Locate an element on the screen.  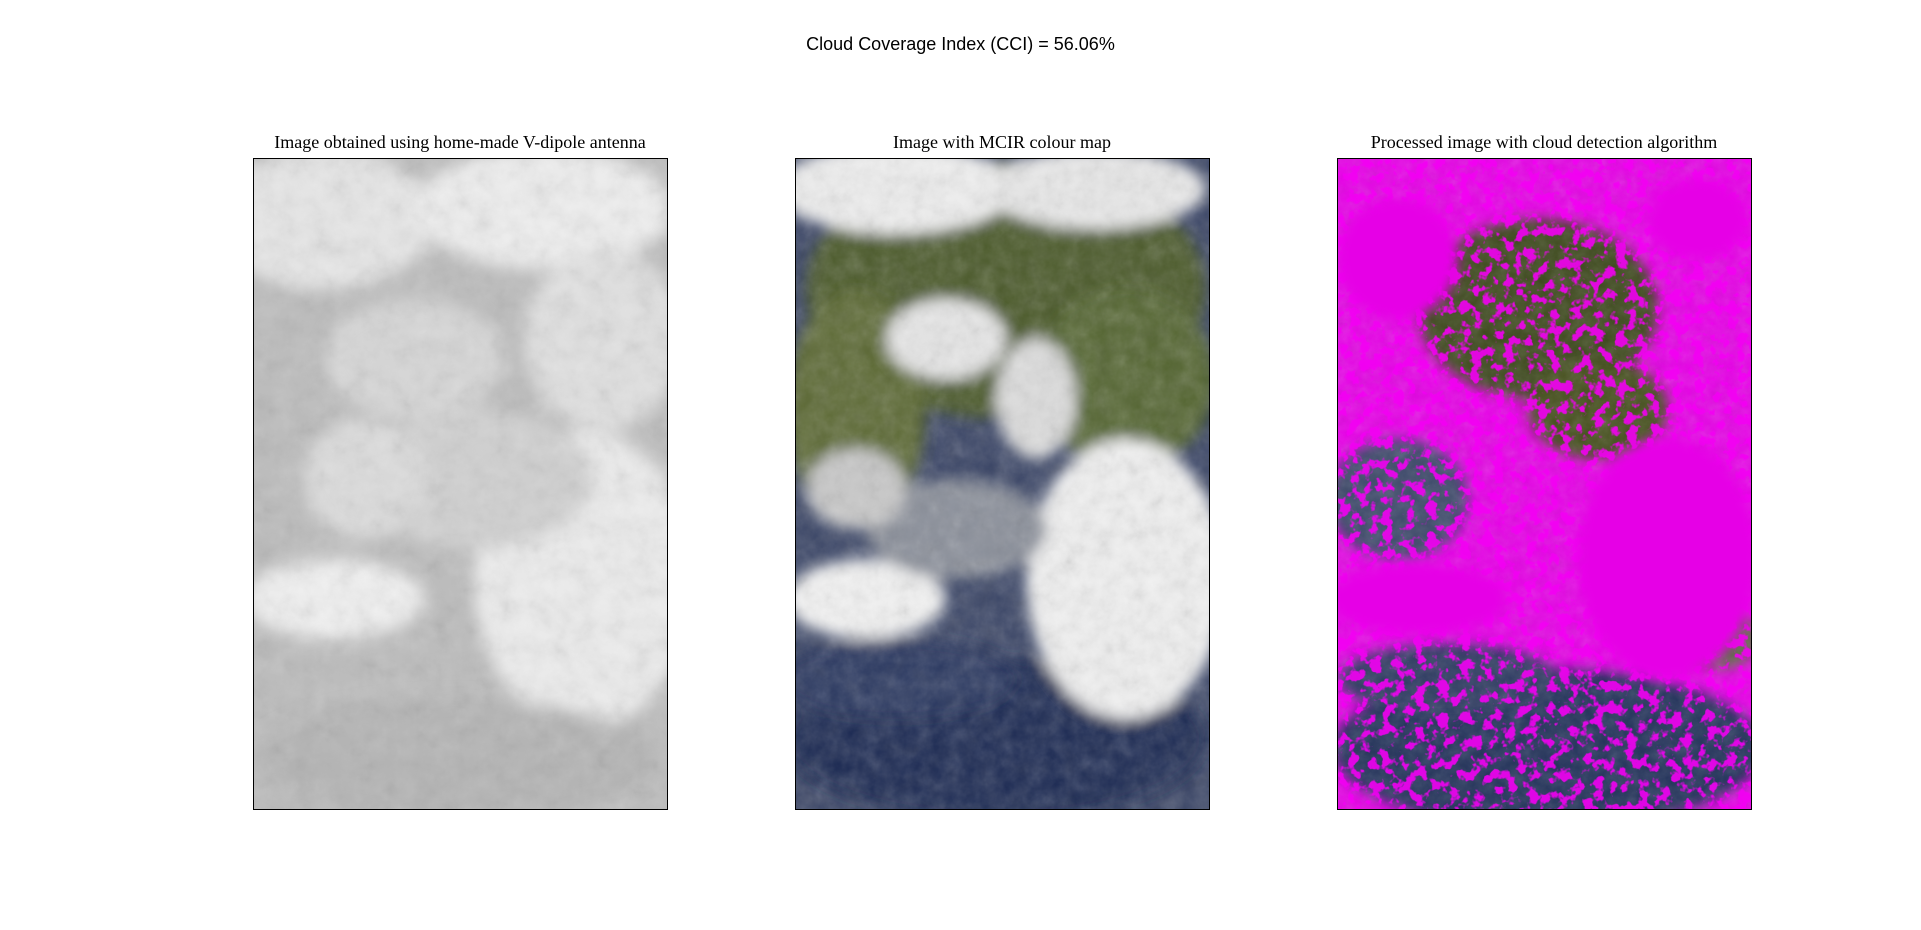
panel-mcir-title: Image with MCIR colour map is located at coordinates (1002, 142).